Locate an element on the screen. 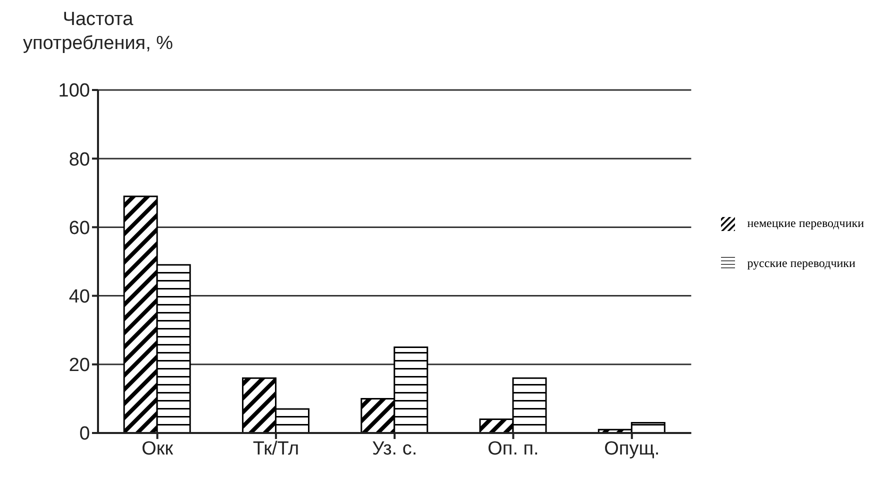  x-tick-label: Тк/Тл is located at coordinates (276, 449).